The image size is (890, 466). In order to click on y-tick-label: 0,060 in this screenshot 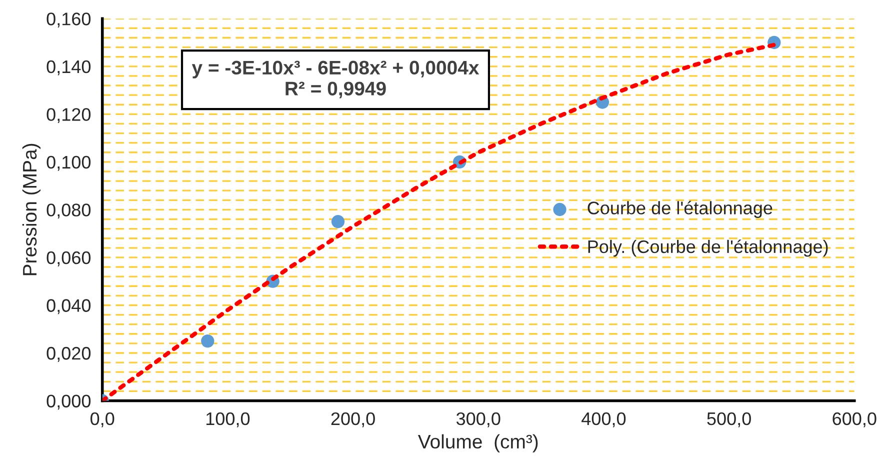, I will do `click(68, 258)`.